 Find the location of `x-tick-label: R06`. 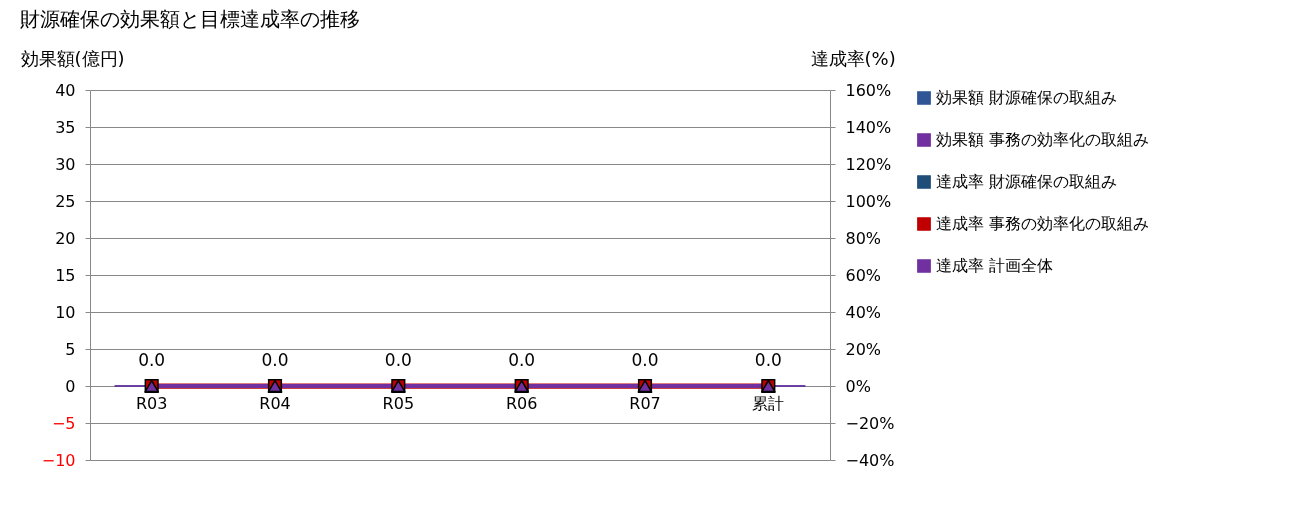

x-tick-label: R06 is located at coordinates (521, 403).